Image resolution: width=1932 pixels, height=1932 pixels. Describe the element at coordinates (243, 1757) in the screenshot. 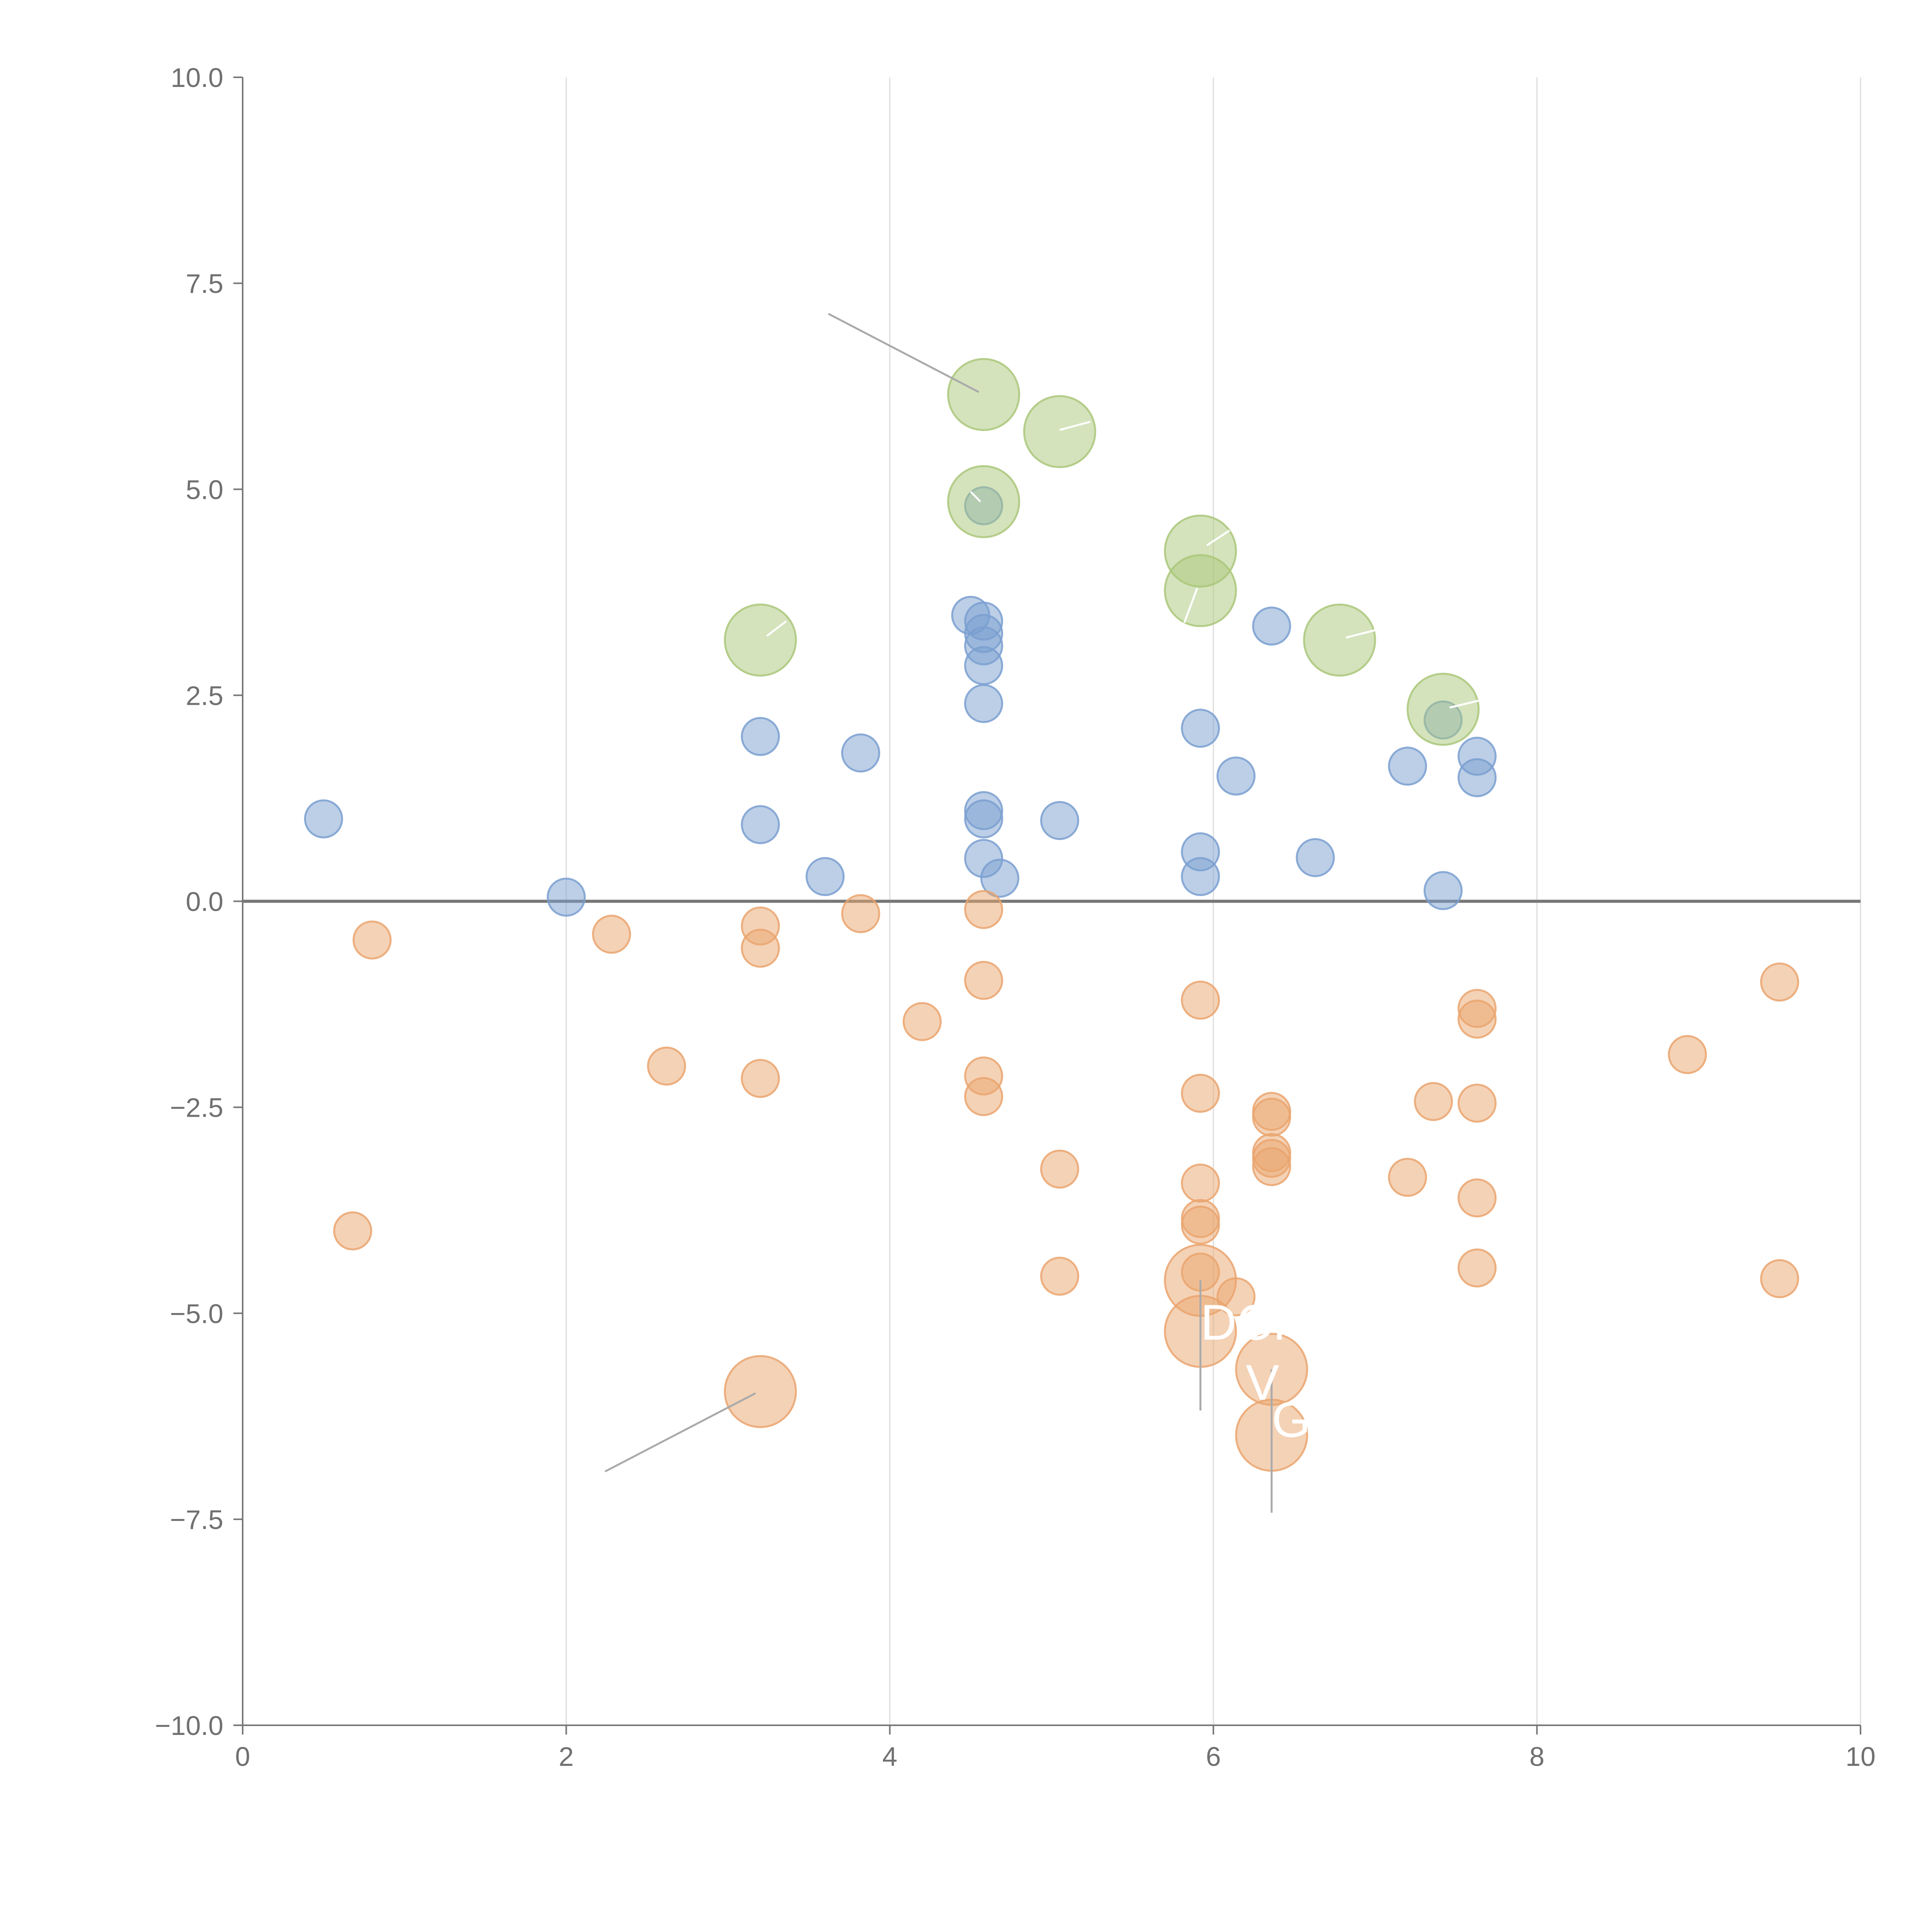

I see `x-tick-label: 0` at that location.